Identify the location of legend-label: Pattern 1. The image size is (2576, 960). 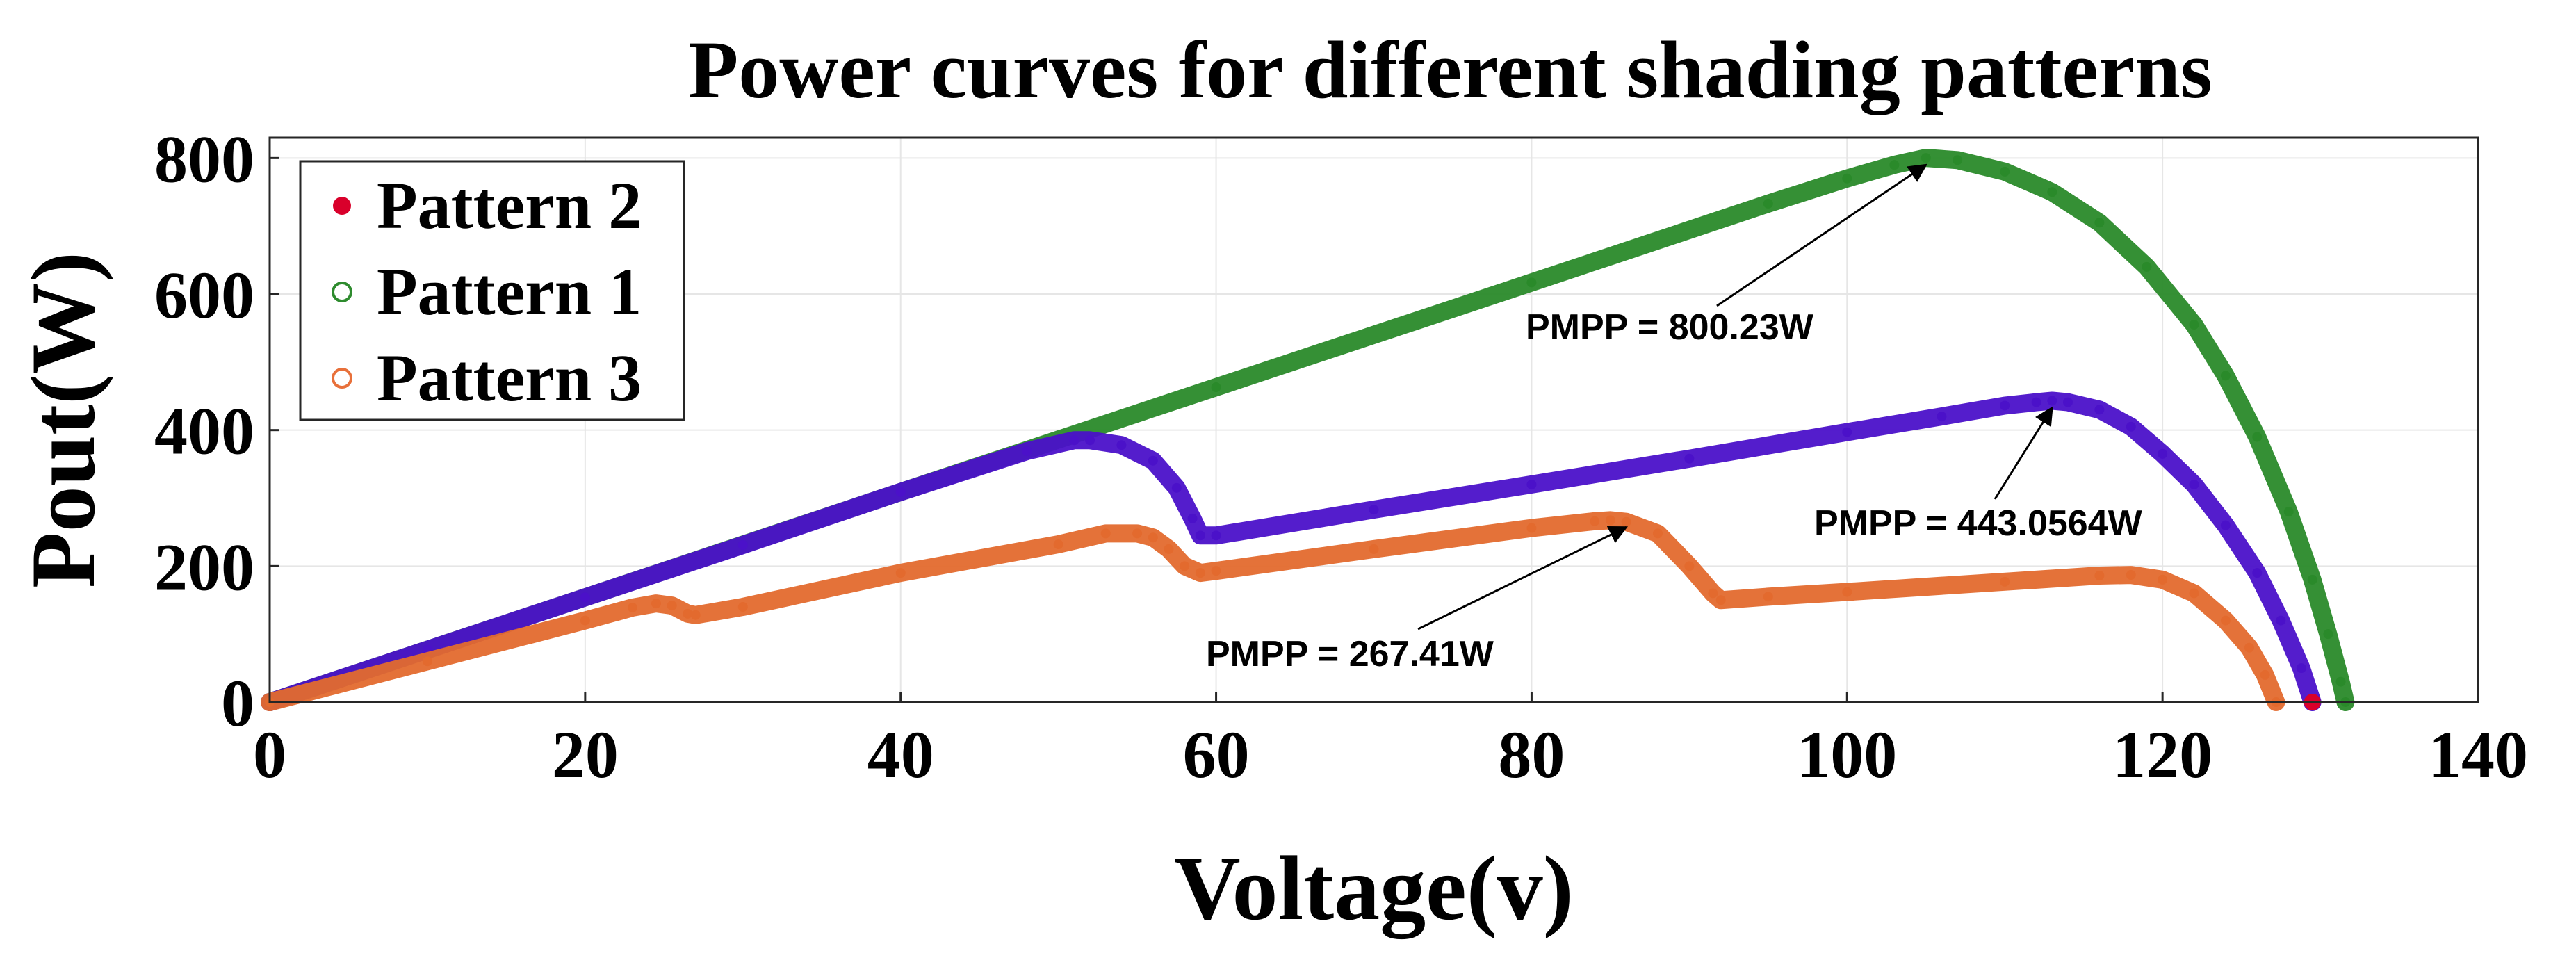
(509, 291).